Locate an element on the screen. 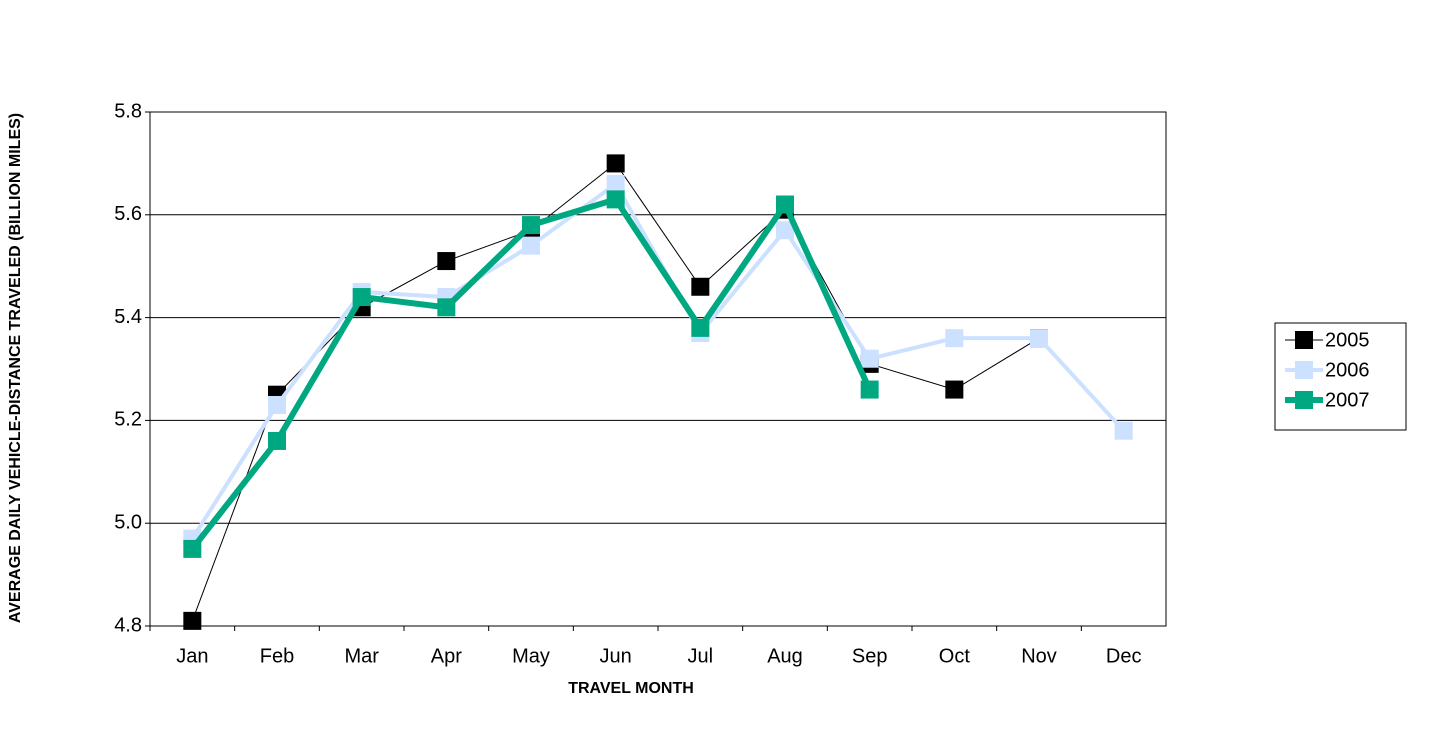 This screenshot has height=741, width=1439. y-tick-label: 5.0 is located at coordinates (128, 522).